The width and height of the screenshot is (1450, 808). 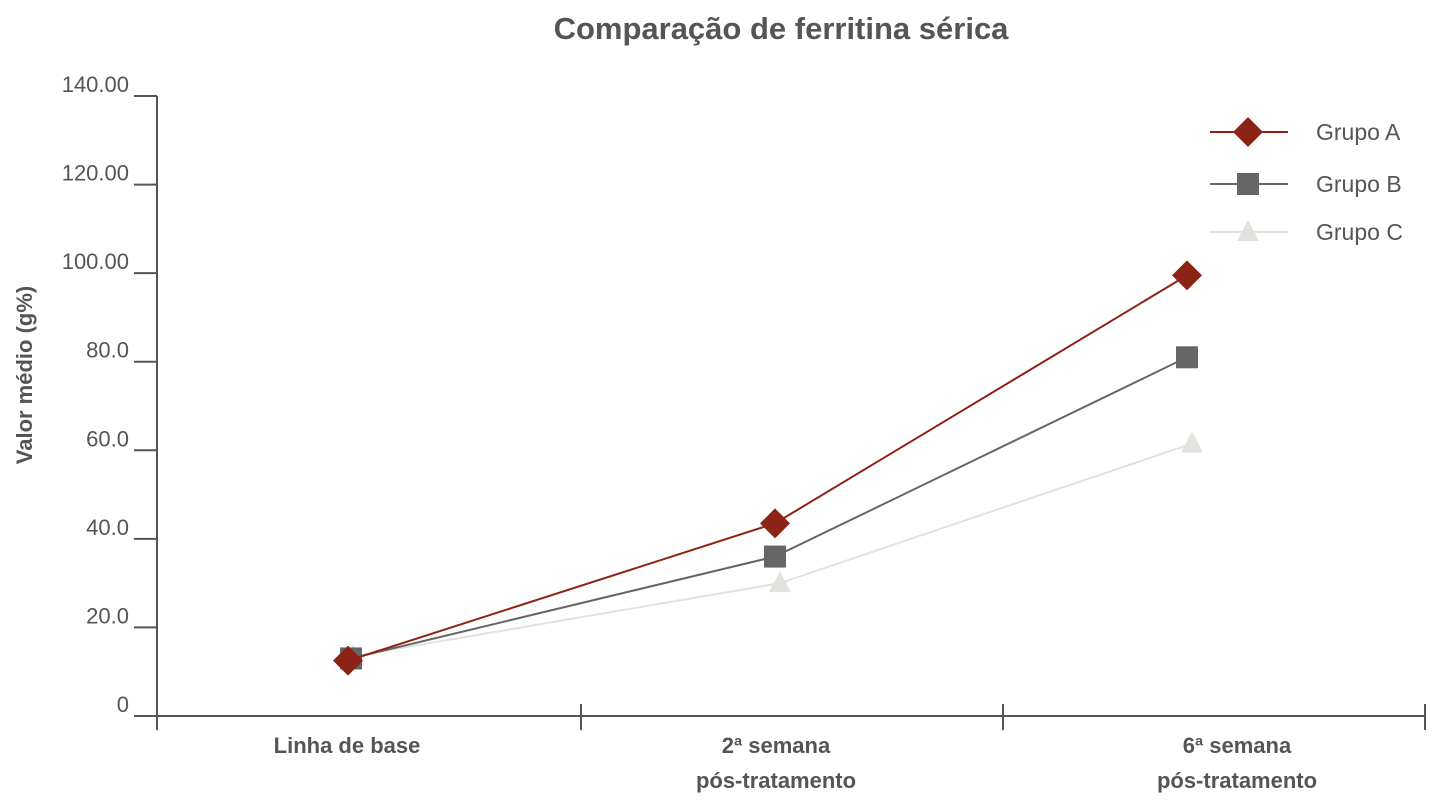 I want to click on legend-label: Grupo C, so click(x=1359, y=232).